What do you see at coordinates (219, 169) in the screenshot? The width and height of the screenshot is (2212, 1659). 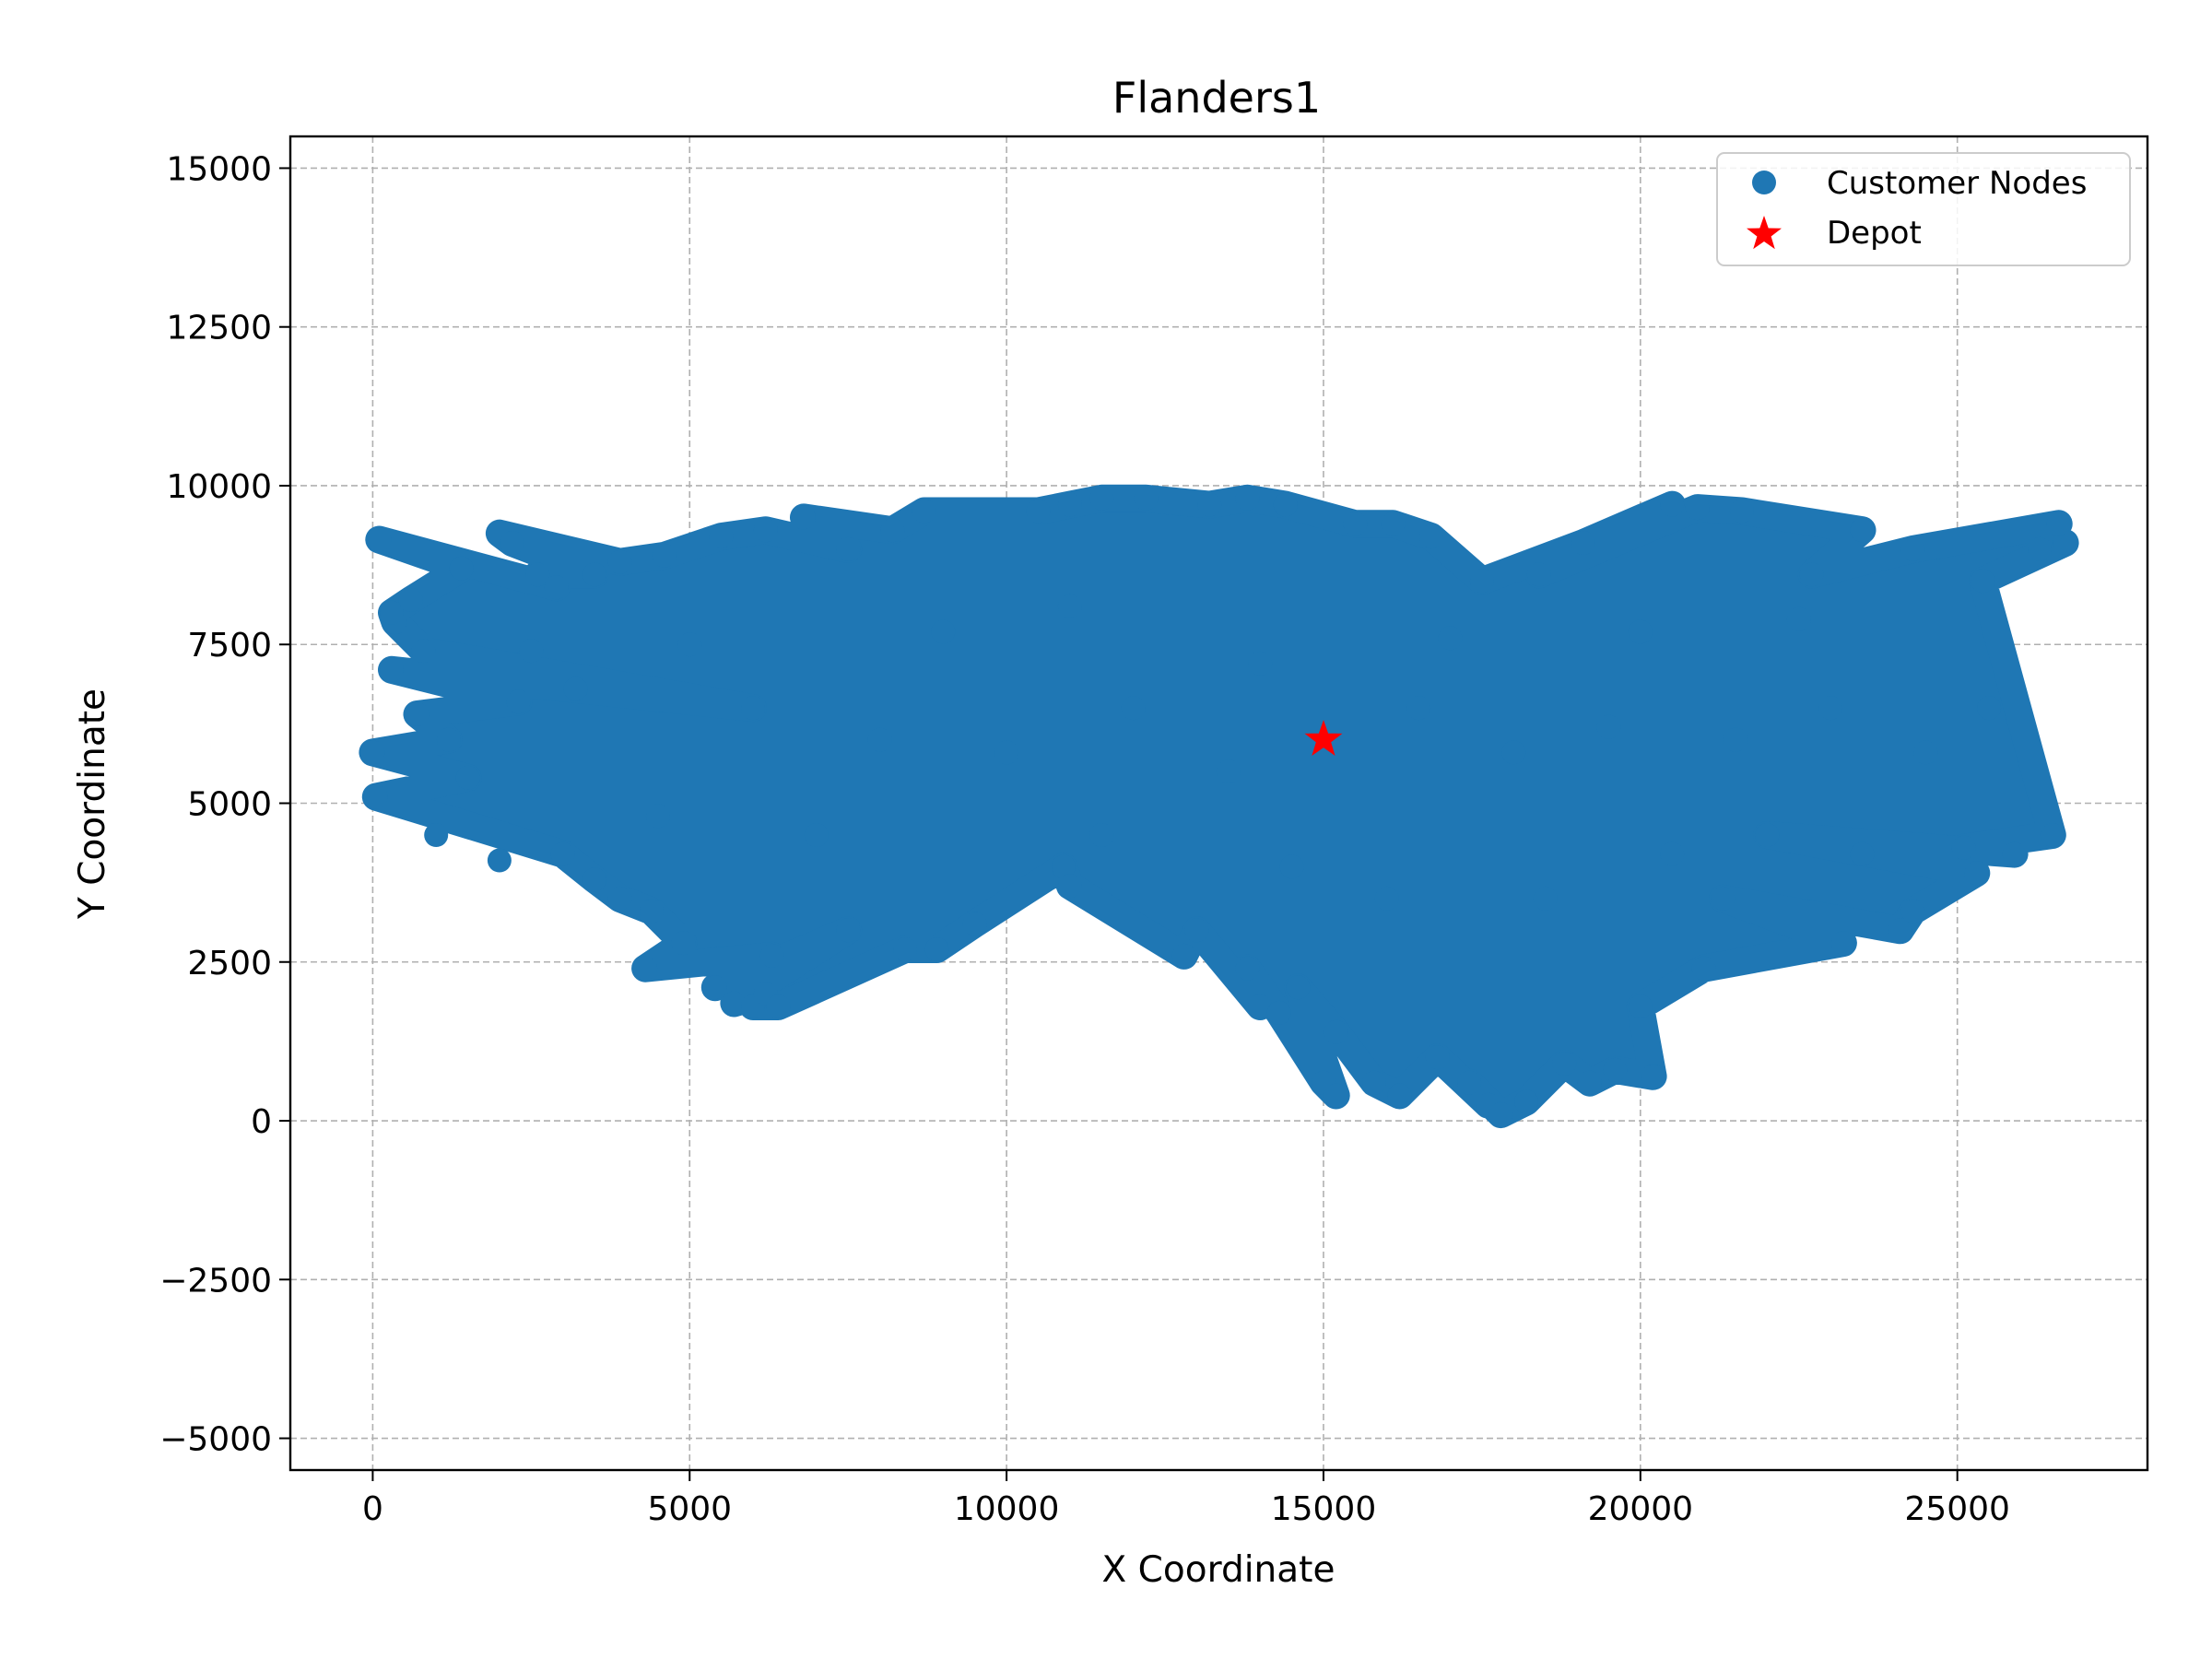 I see `y-tick-label: 15000` at bounding box center [219, 169].